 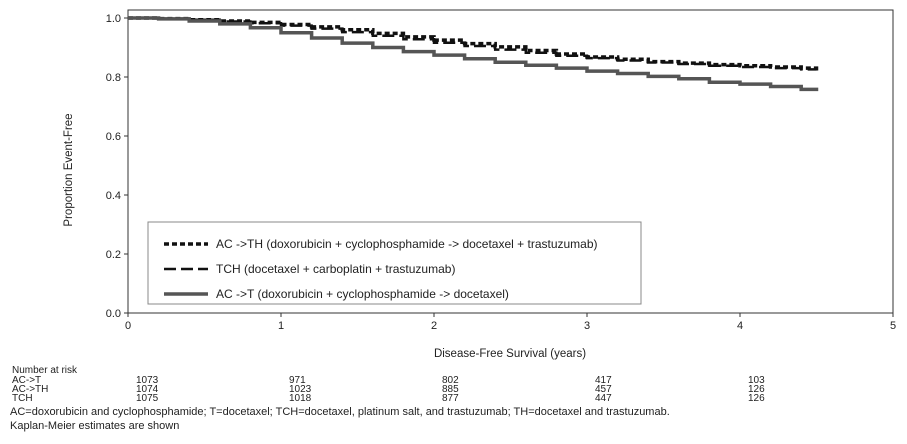 I want to click on y-tick-label: 0.6, so click(x=113, y=137).